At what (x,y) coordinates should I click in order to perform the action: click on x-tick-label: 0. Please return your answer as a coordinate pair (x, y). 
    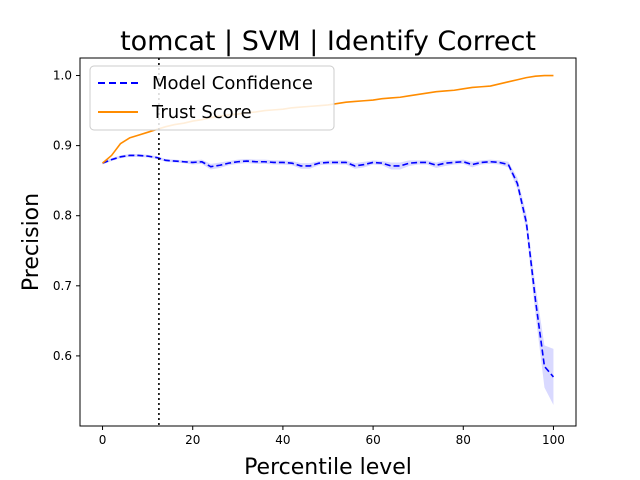
    Looking at the image, I should click on (103, 440).